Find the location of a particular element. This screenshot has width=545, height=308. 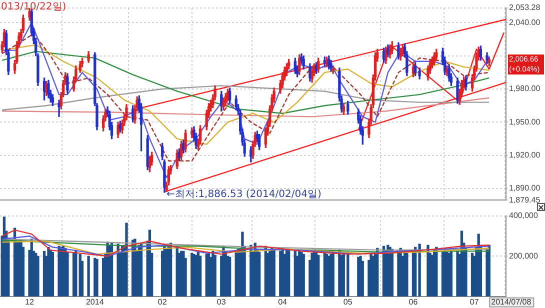

y-tick-label: 1,879.45 is located at coordinates (525, 199).